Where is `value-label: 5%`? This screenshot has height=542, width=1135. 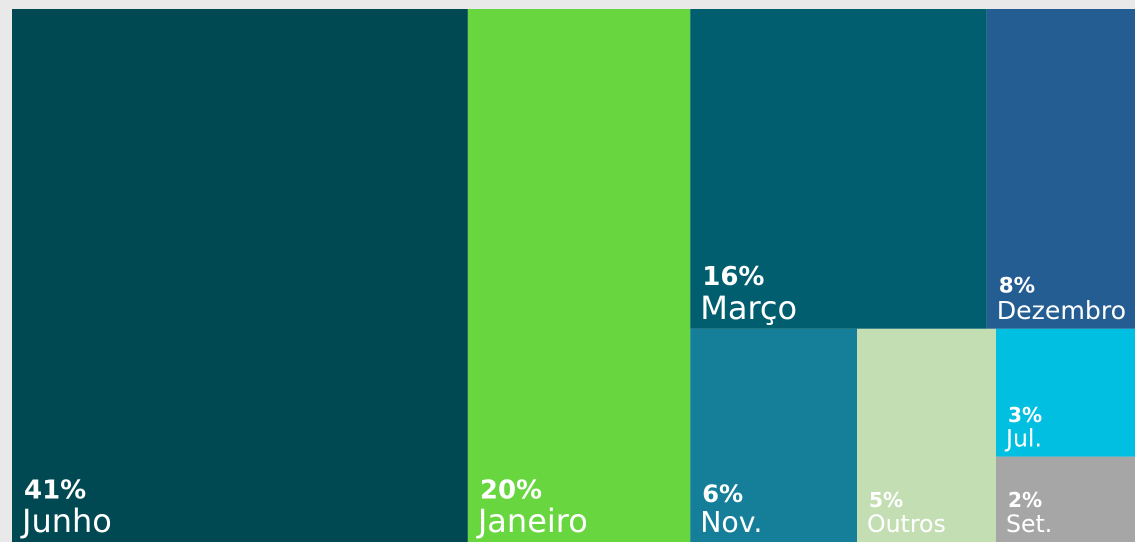 value-label: 5% is located at coordinates (886, 500).